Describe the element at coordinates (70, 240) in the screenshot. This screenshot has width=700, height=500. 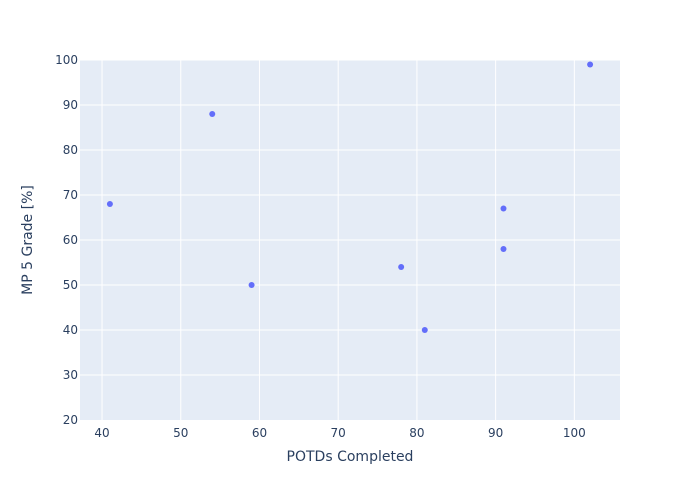
I see `y-tick-label: 60` at that location.